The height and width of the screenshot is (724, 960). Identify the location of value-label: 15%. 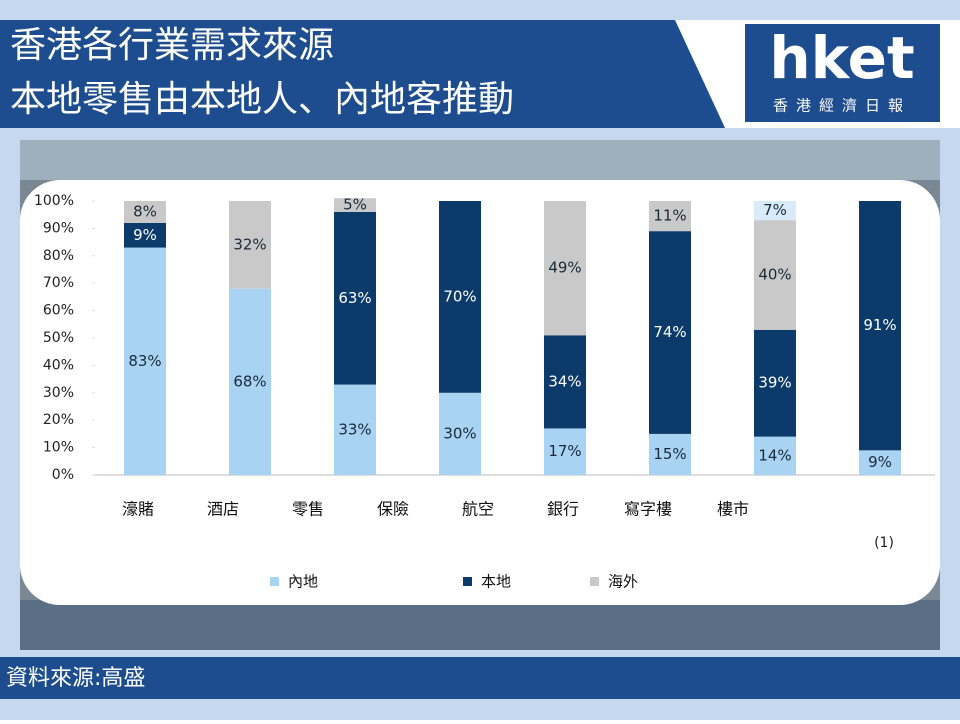
(669, 454).